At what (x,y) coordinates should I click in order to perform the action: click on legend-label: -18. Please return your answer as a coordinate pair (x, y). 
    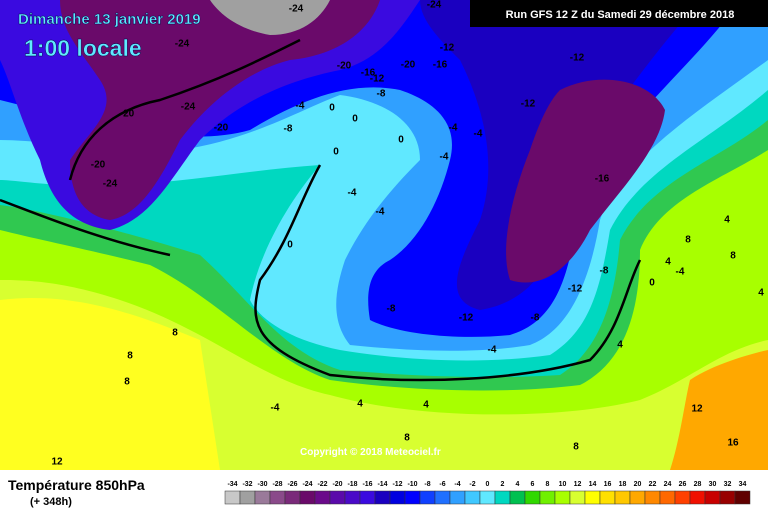
    Looking at the image, I should click on (352, 484).